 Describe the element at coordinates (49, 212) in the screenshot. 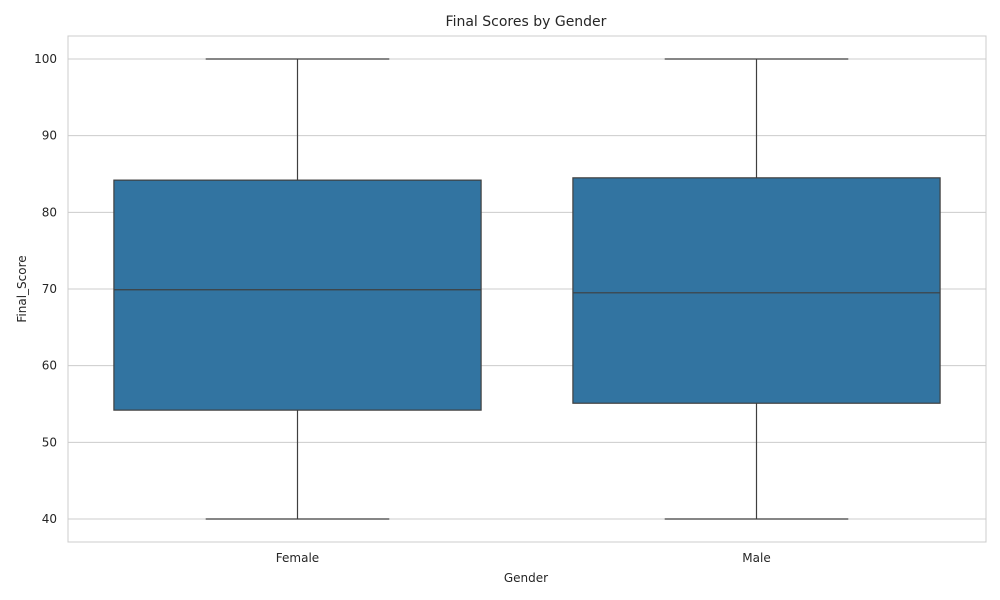

I see `y-tick-label: 80` at that location.